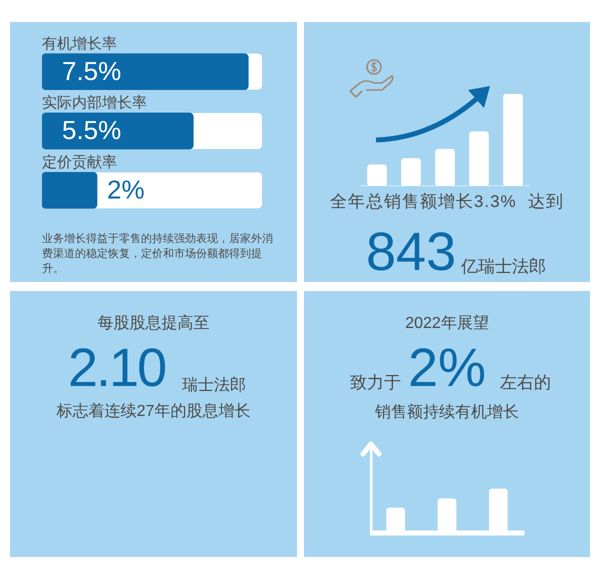 The height and width of the screenshot is (578, 600). I want to click on text: 亿瑞士法郎, so click(503, 267).